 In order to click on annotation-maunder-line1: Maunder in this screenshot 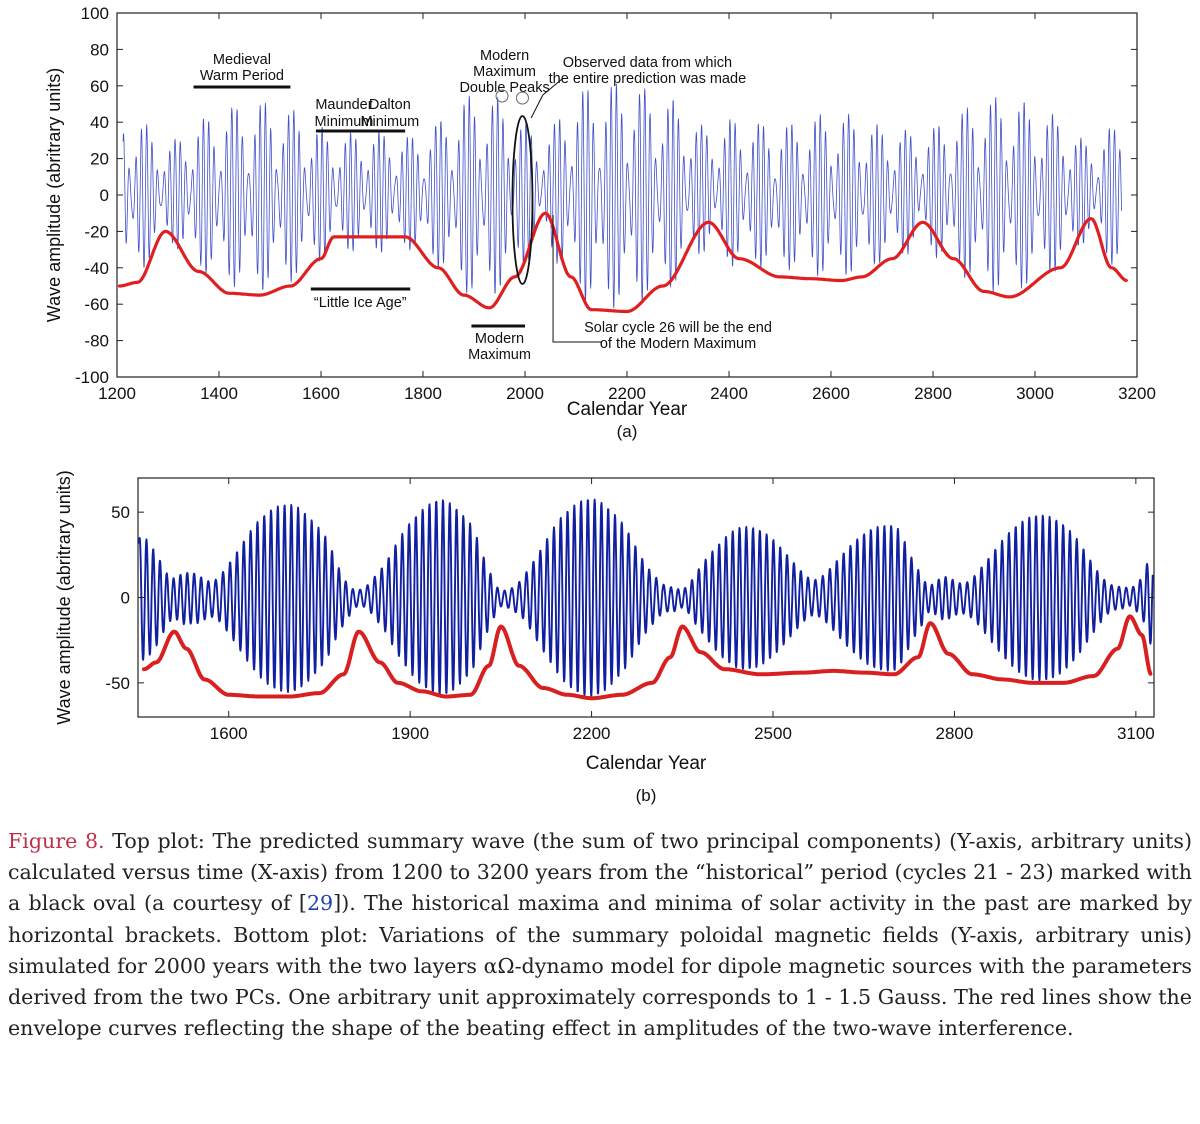, I will do `click(343, 105)`.